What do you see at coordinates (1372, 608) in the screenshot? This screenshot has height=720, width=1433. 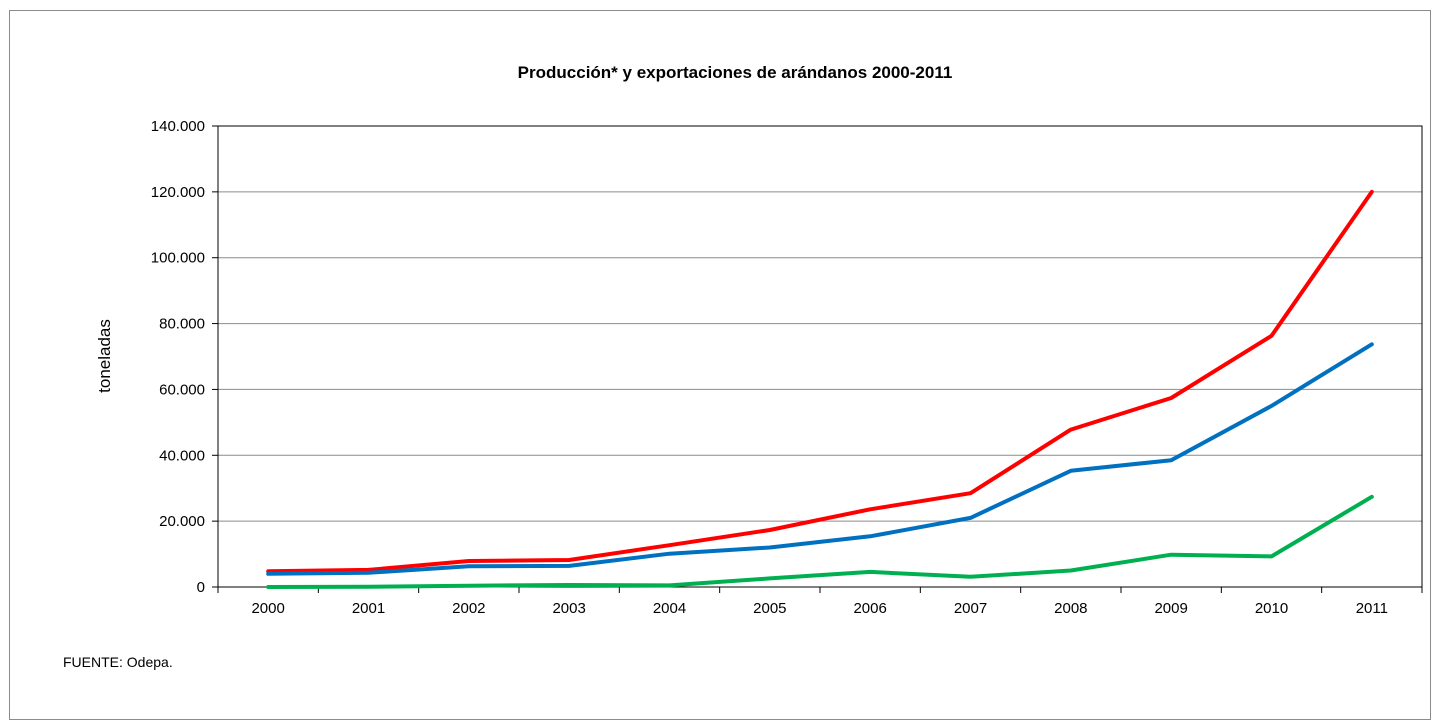 I see `x-tick-label: 2011` at bounding box center [1372, 608].